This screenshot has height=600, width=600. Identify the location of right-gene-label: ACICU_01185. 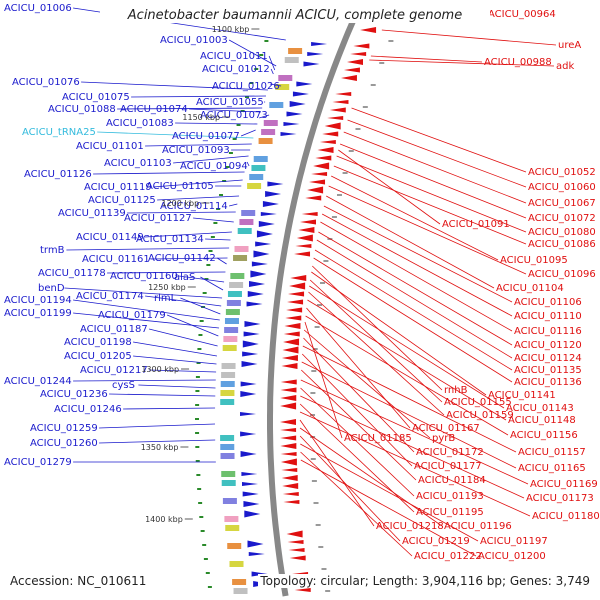
(378, 438).